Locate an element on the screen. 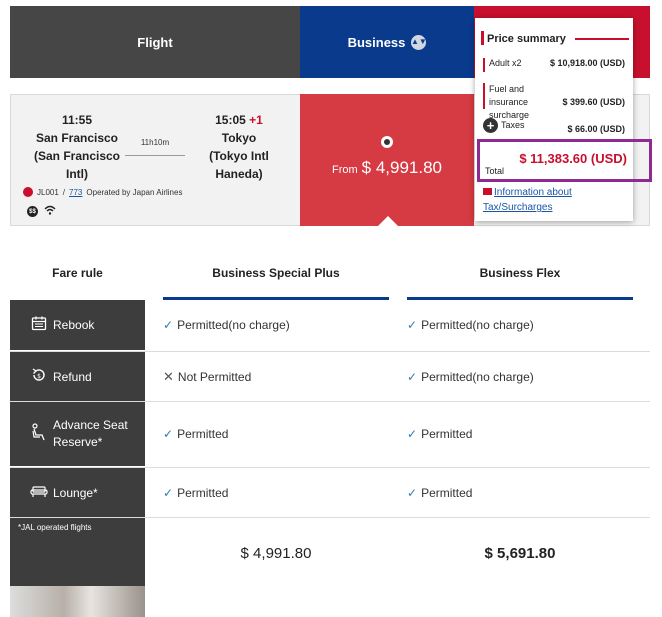 This screenshot has width=662, height=617. title-rule is located at coordinates (602, 39).